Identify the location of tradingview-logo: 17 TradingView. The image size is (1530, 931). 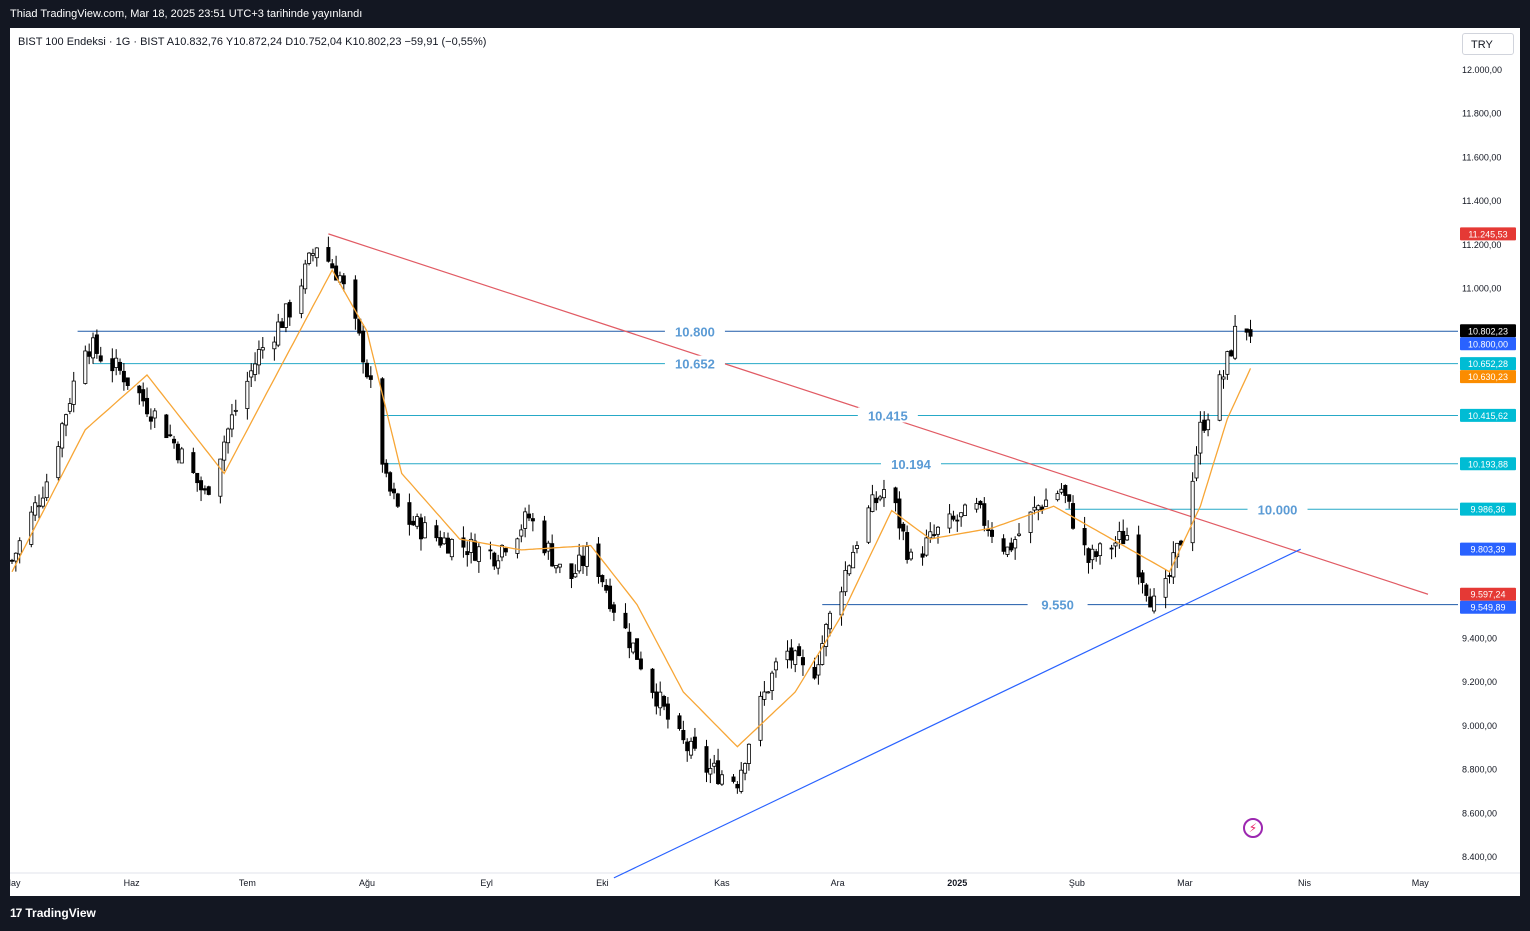
(53, 913).